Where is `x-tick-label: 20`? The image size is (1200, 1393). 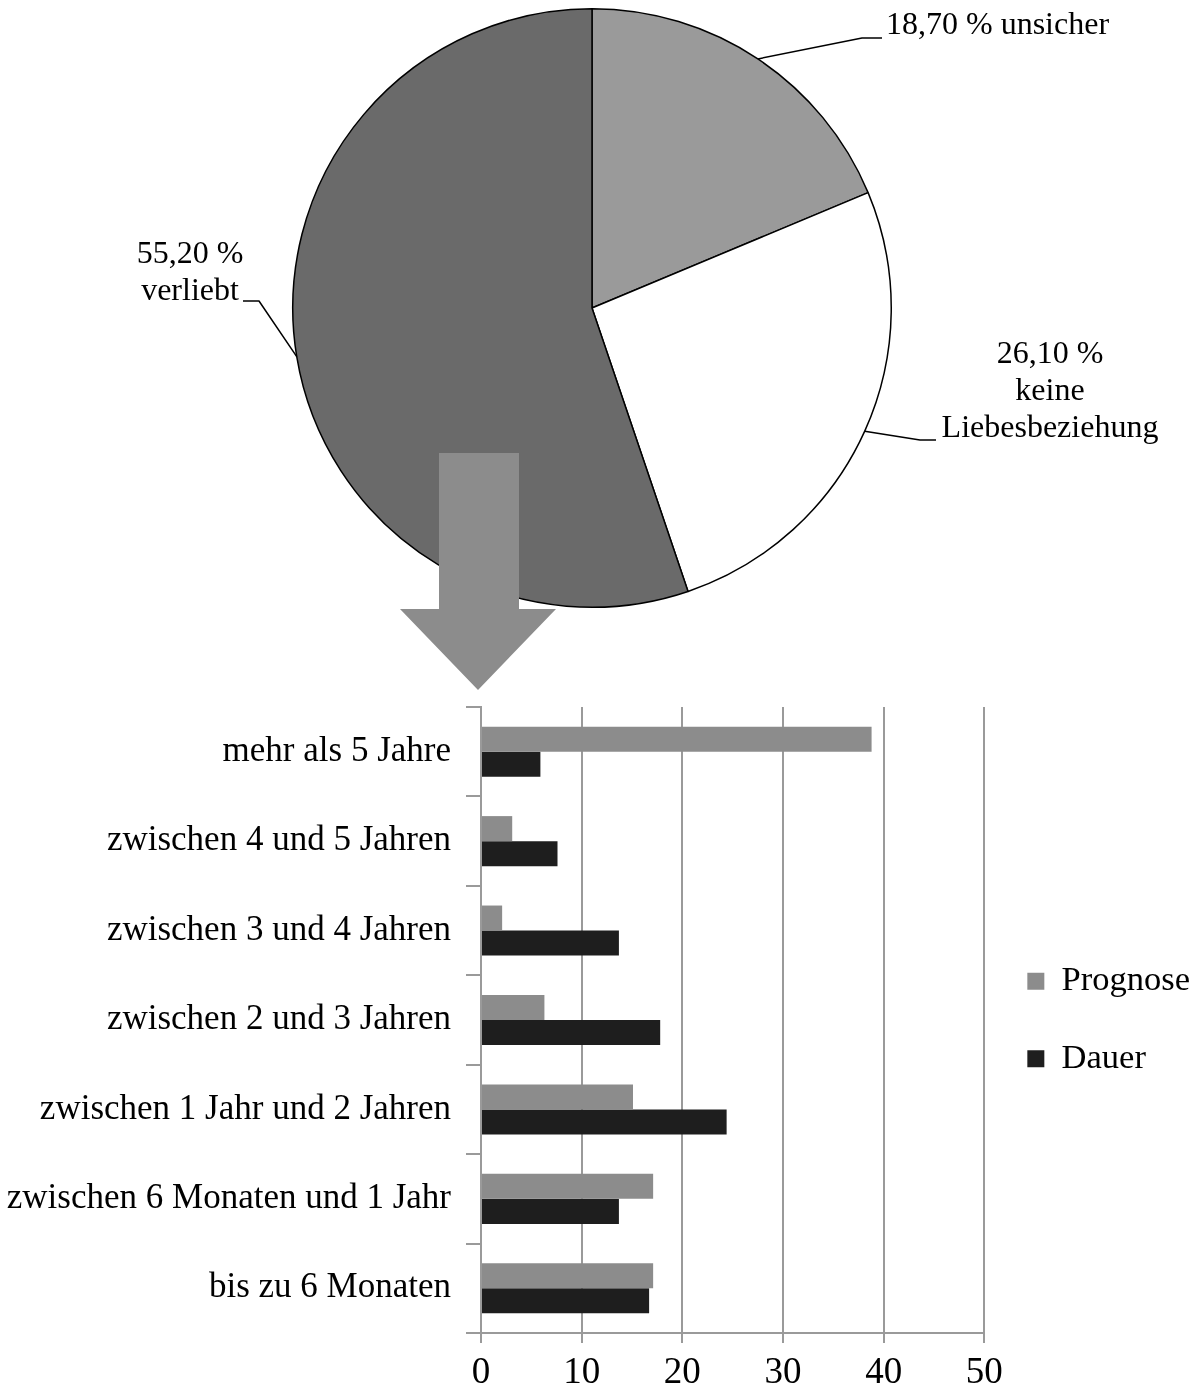
x-tick-label: 20 is located at coordinates (682, 1370).